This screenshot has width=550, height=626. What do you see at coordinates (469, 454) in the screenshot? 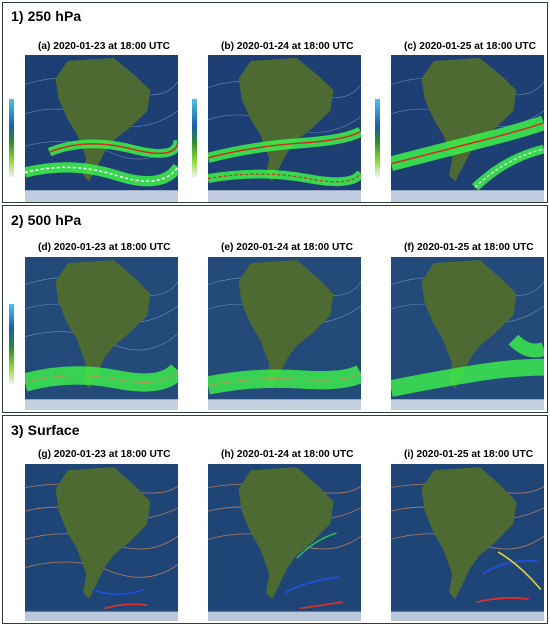
I see `panel-caption-i: (i) 2020-01-25 at 18:00 UTC` at bounding box center [469, 454].